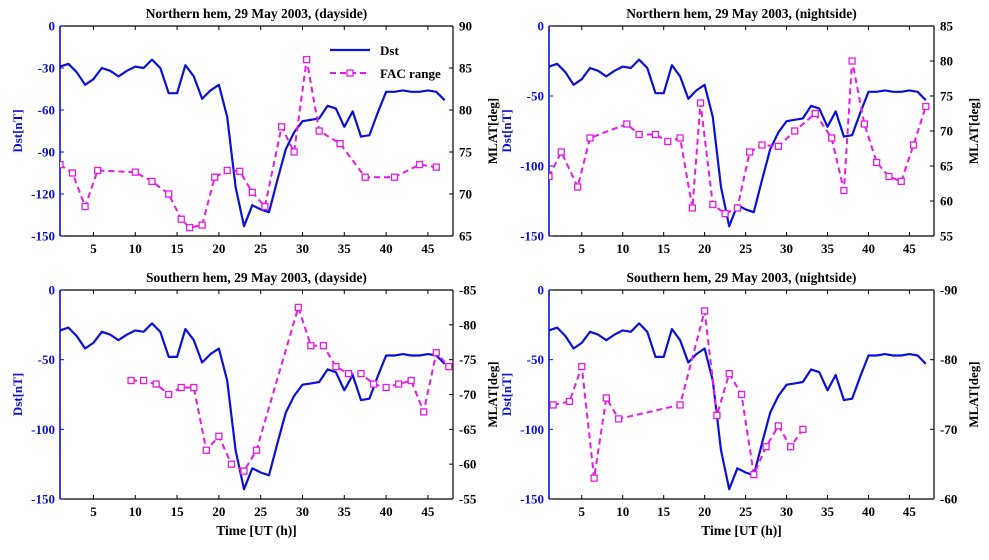 The height and width of the screenshot is (560, 989). What do you see at coordinates (46, 110) in the screenshot?
I see `y-tick-label: -60` at bounding box center [46, 110].